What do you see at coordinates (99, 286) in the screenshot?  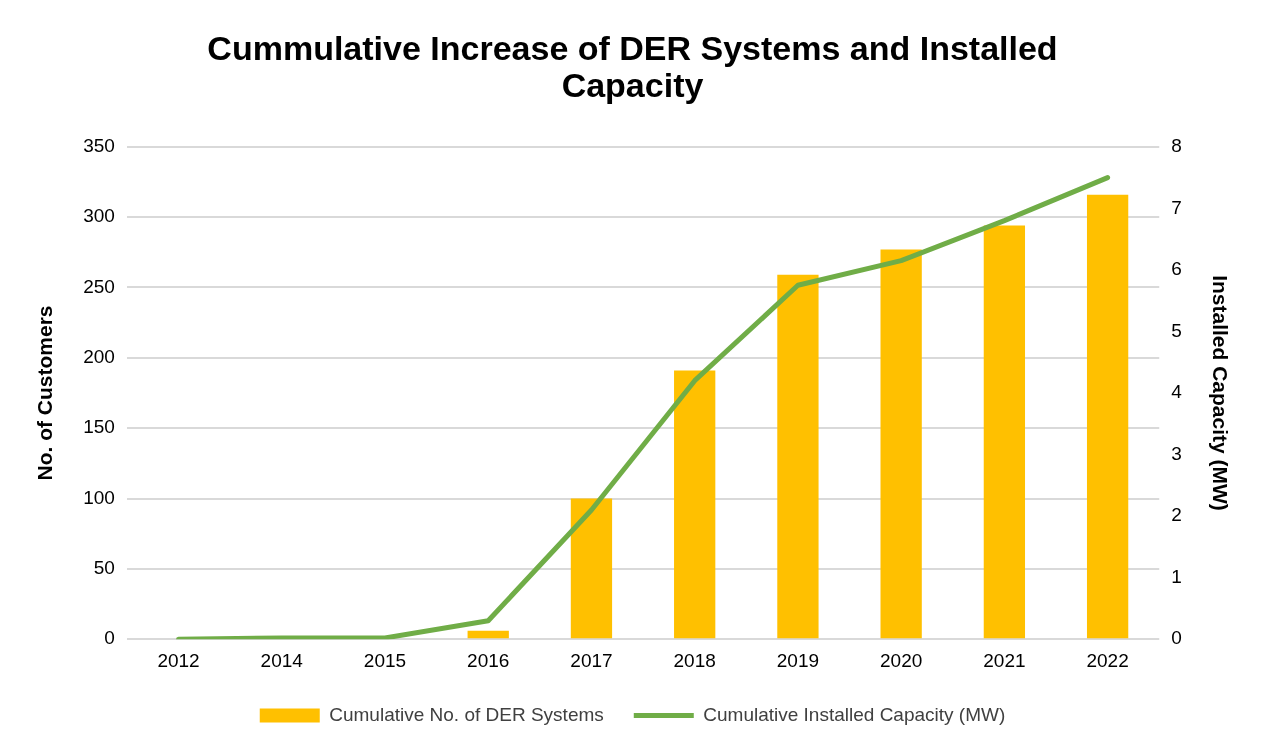 I see `y-tick-label: 250` at bounding box center [99, 286].